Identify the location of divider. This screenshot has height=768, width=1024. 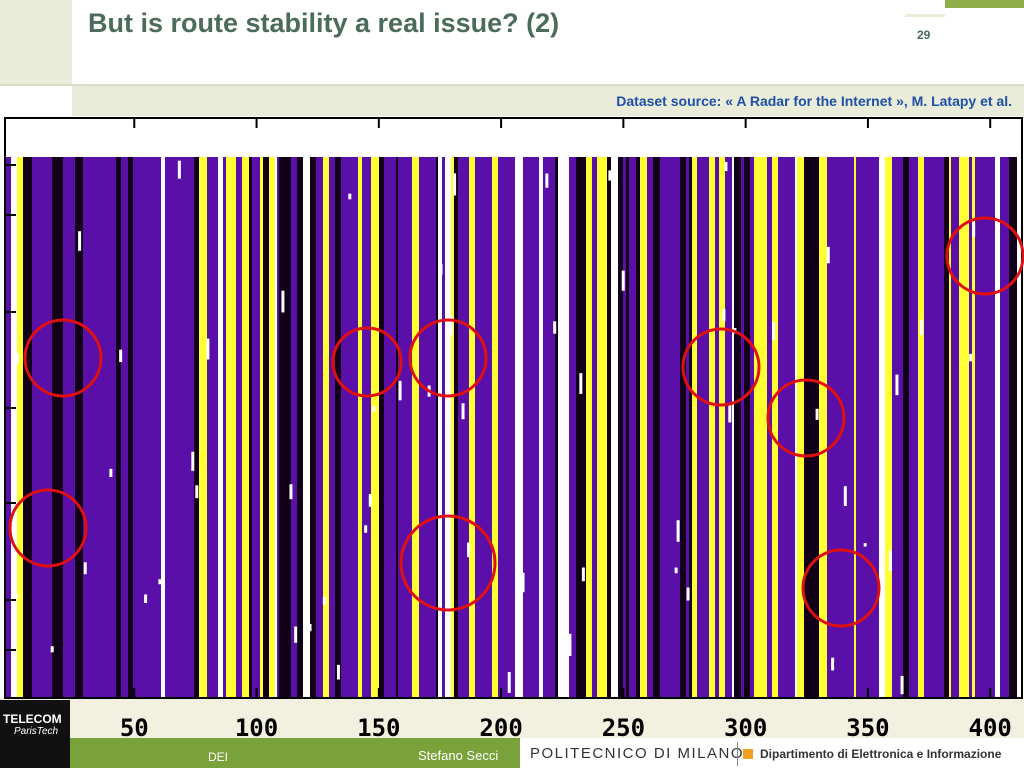
(737, 754).